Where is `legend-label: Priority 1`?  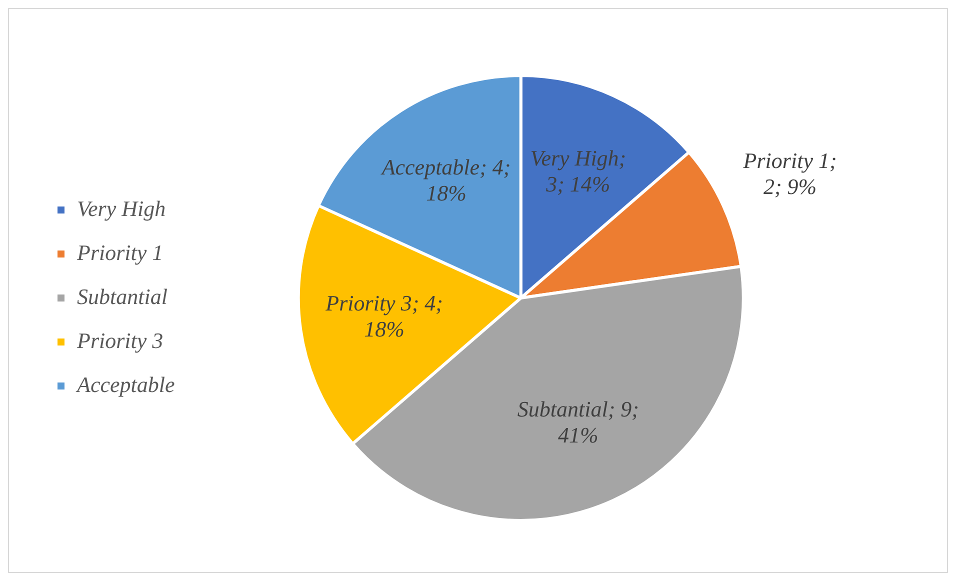 legend-label: Priority 1 is located at coordinates (120, 252).